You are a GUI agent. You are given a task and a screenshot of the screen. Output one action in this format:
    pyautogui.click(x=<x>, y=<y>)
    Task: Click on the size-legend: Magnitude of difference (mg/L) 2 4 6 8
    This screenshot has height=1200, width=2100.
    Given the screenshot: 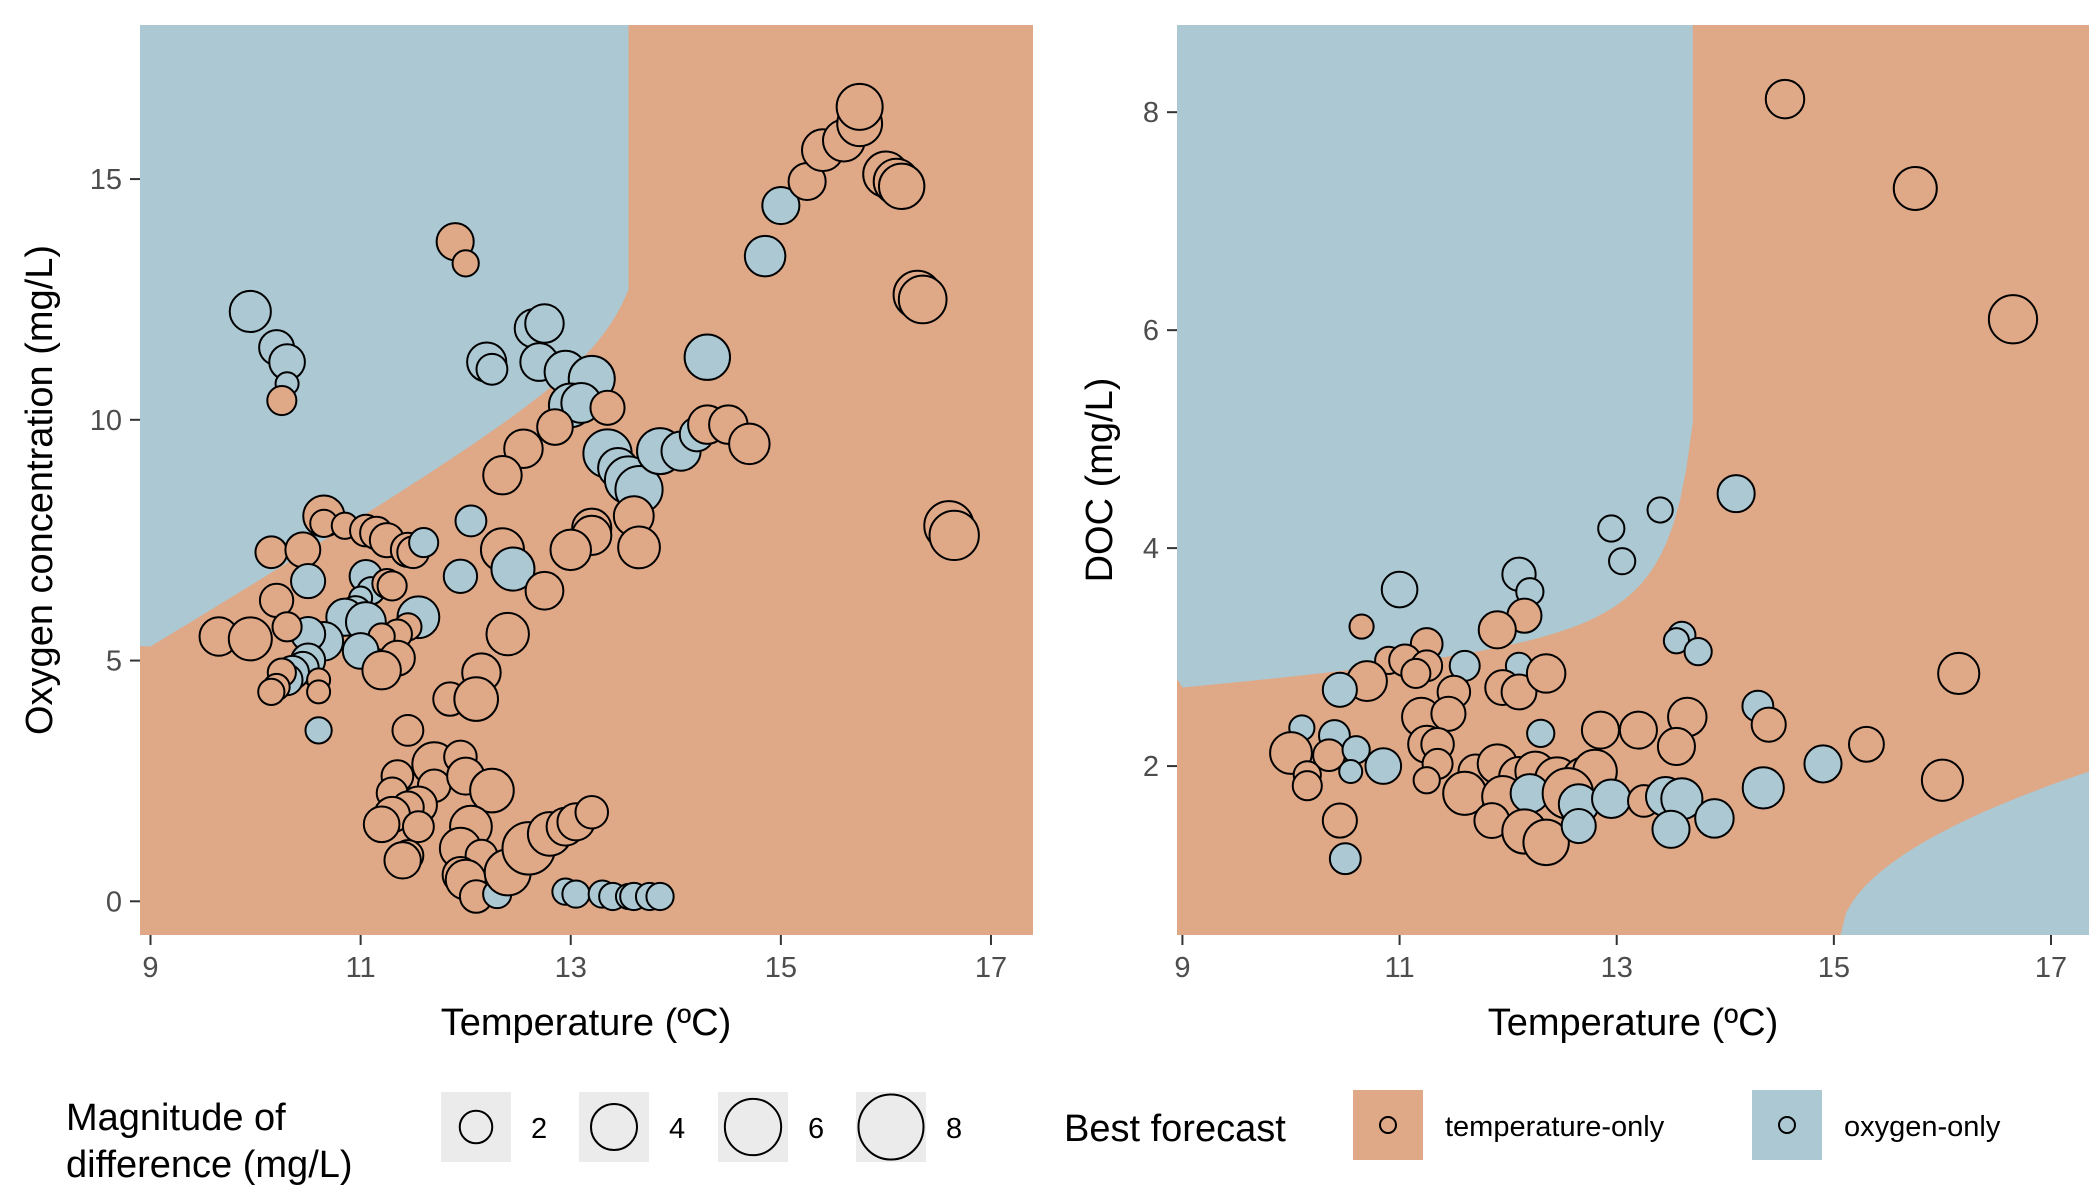 What is the action you would take?
    pyautogui.click(x=514, y=1139)
    